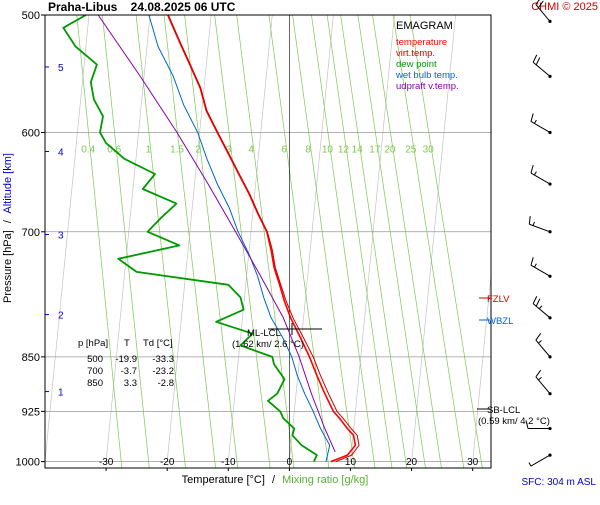  Describe the element at coordinates (130, 383) in the screenshot. I see `table-row-temperature: 3.3` at that location.